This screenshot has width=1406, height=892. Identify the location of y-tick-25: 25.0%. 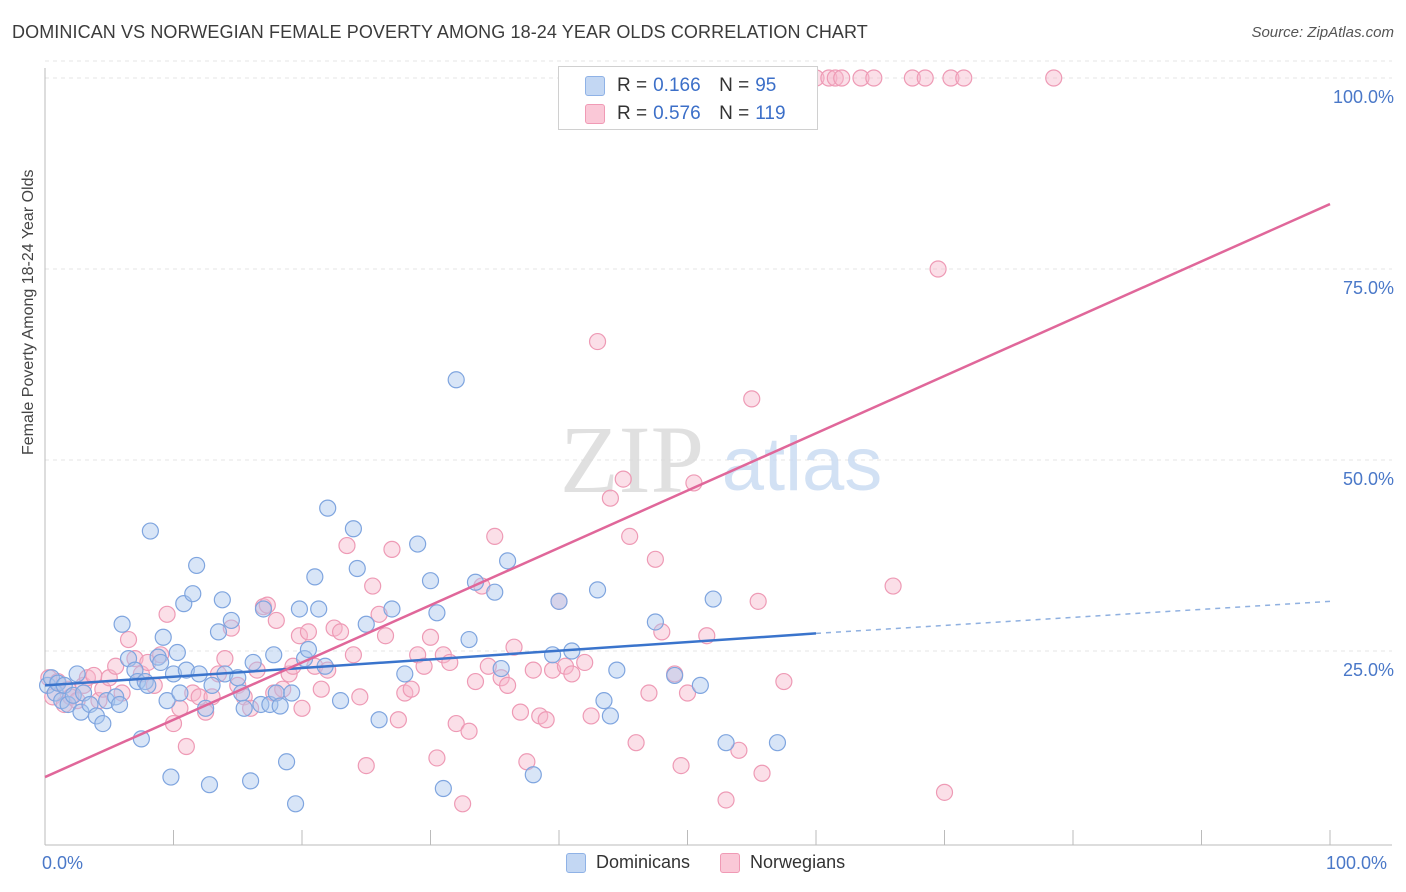
(1368, 670).